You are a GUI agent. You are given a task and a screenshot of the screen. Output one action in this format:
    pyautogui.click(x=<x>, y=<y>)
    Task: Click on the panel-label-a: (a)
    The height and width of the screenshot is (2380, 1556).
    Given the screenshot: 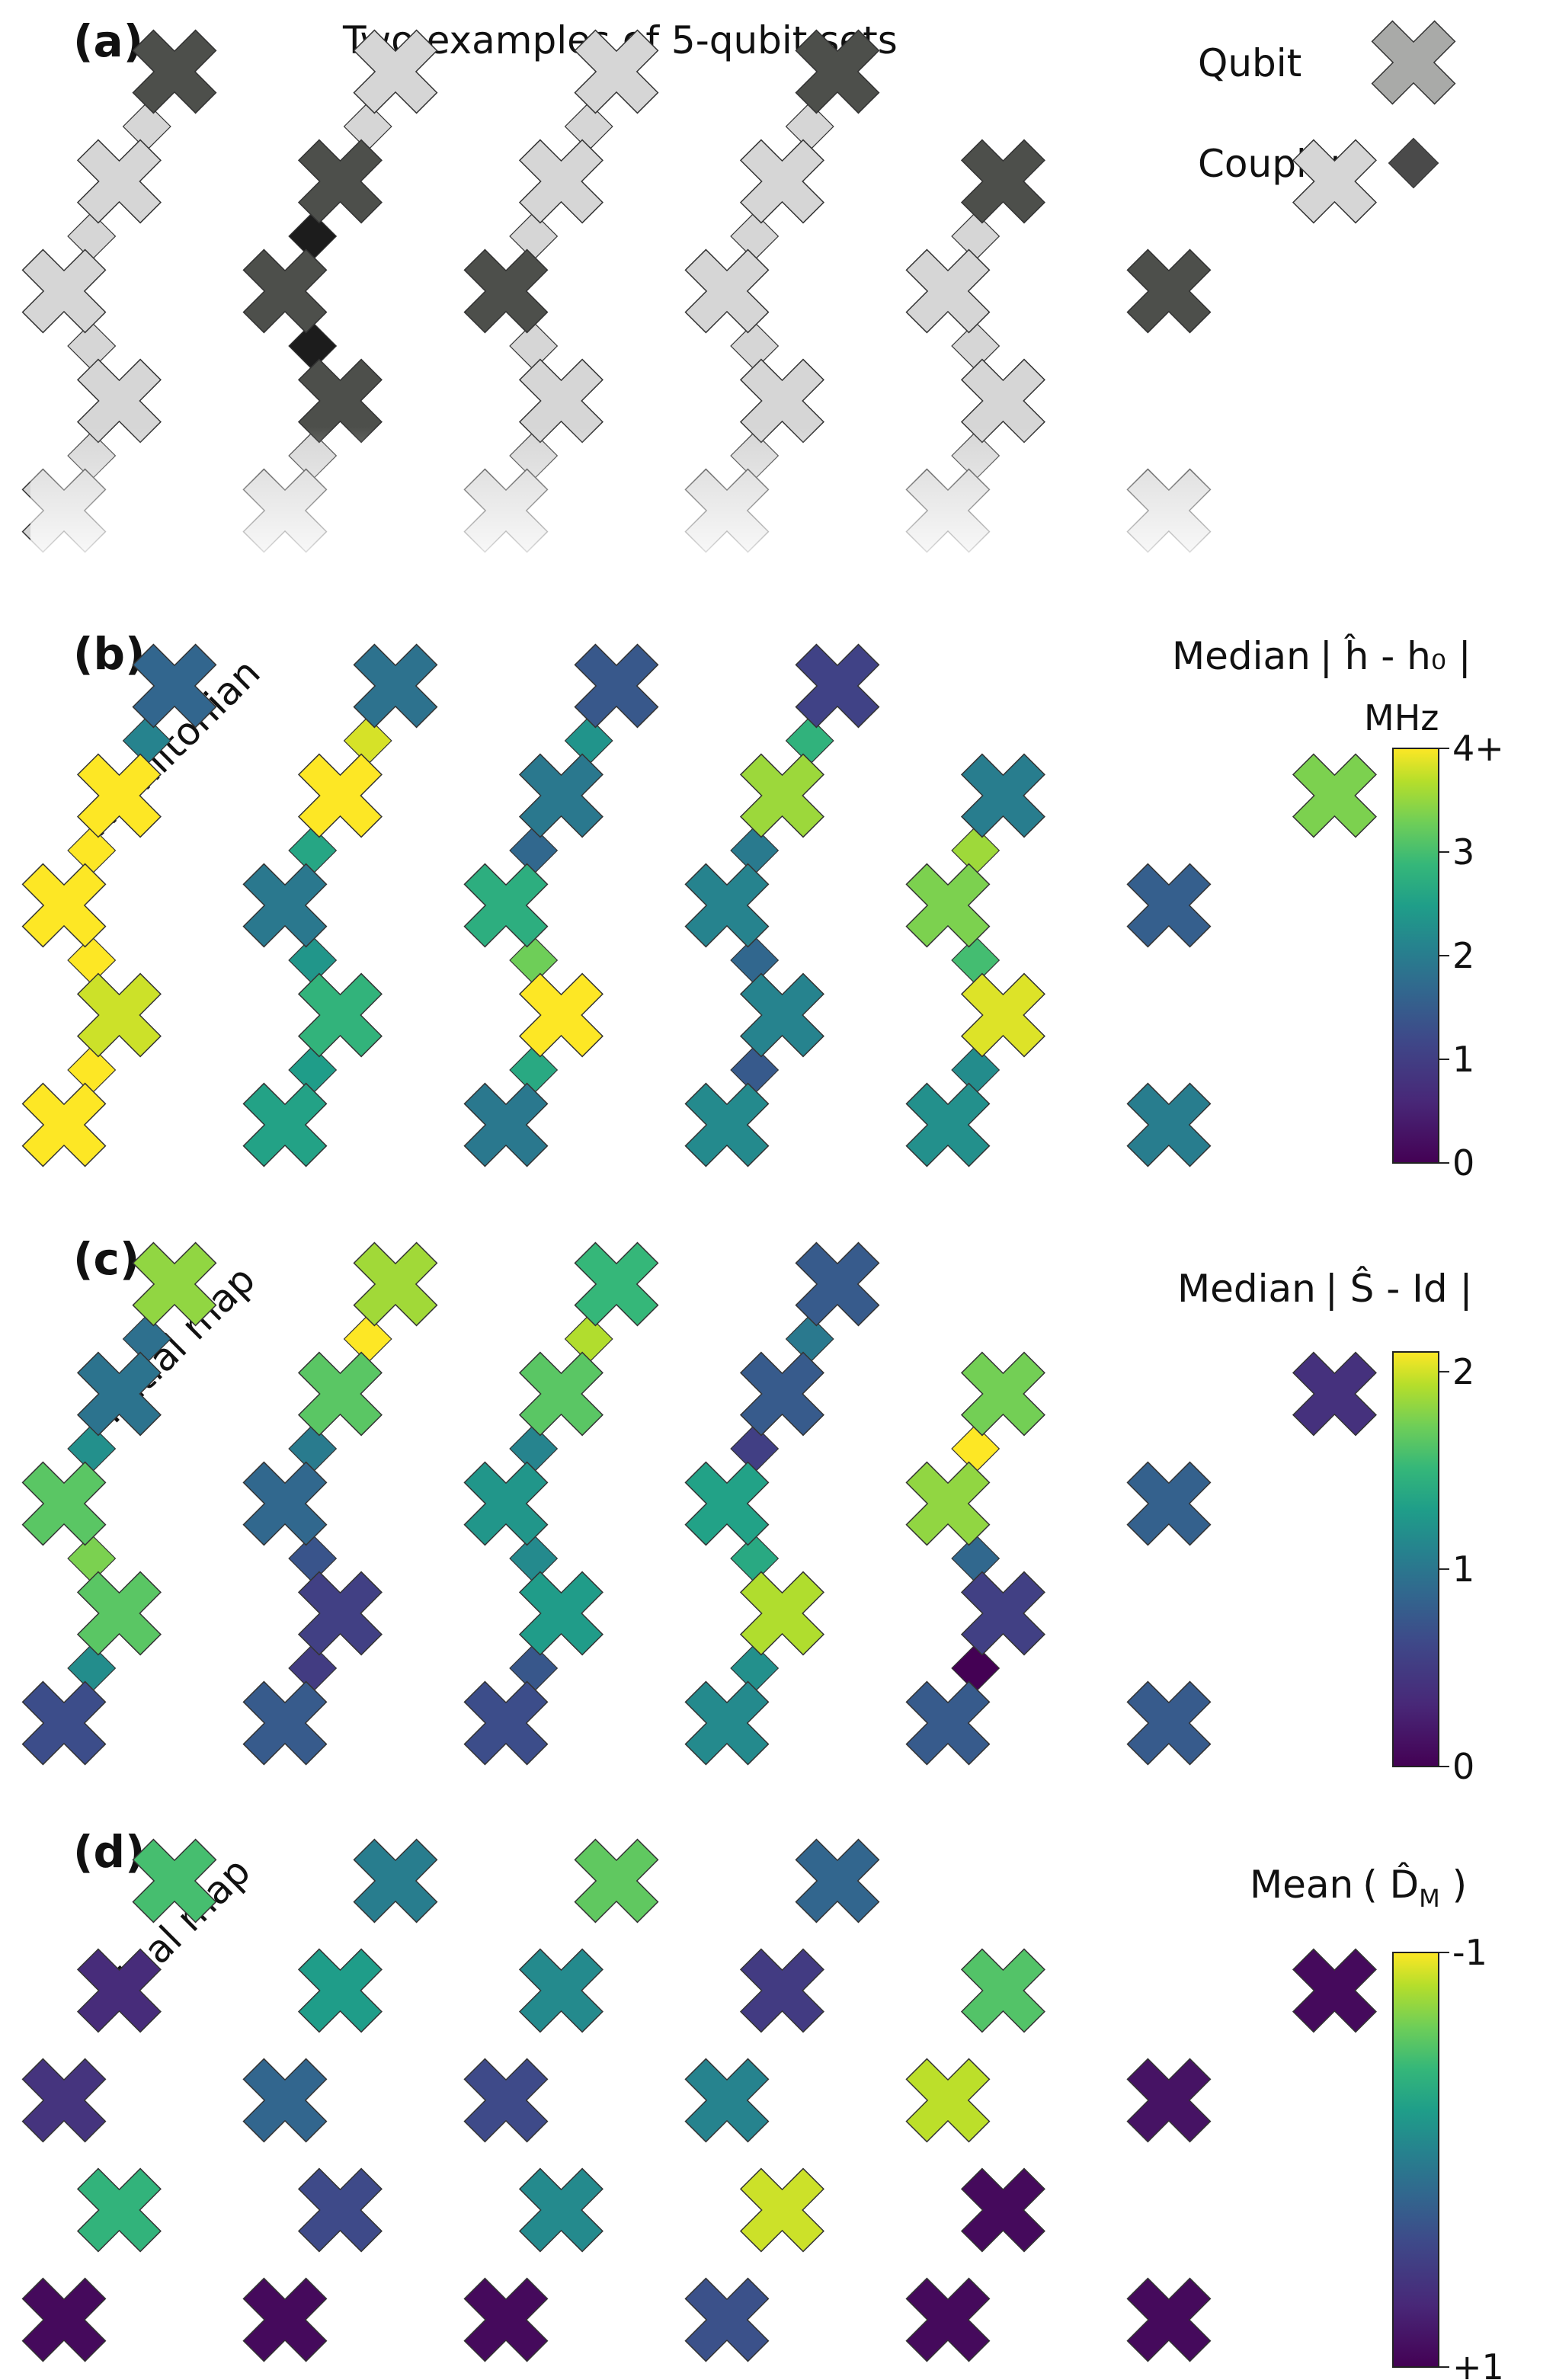 What is the action you would take?
    pyautogui.click(x=108, y=41)
    